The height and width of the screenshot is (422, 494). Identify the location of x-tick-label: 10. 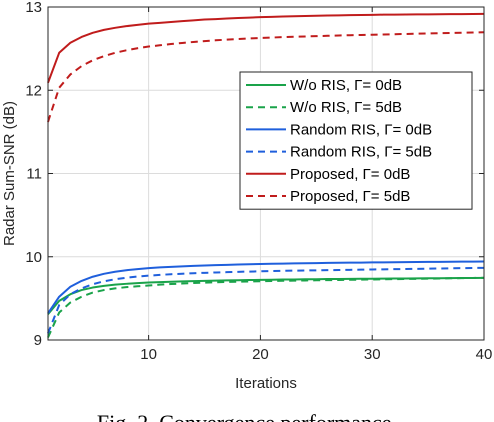
(148, 354).